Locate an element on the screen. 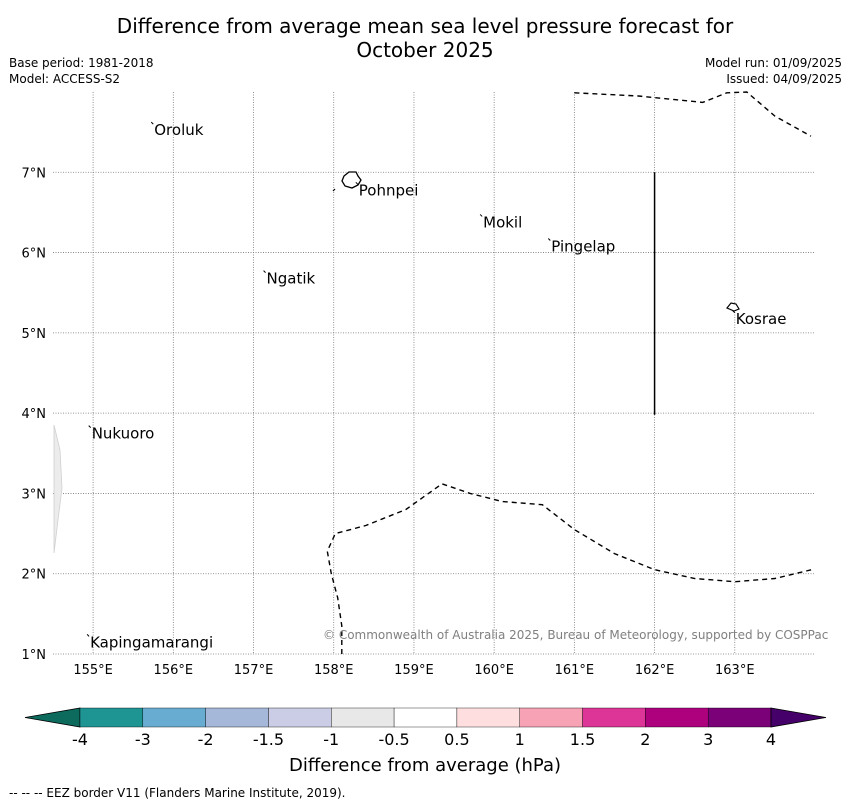 The height and width of the screenshot is (804, 850). lon-tick-label: 158°E is located at coordinates (334, 670).